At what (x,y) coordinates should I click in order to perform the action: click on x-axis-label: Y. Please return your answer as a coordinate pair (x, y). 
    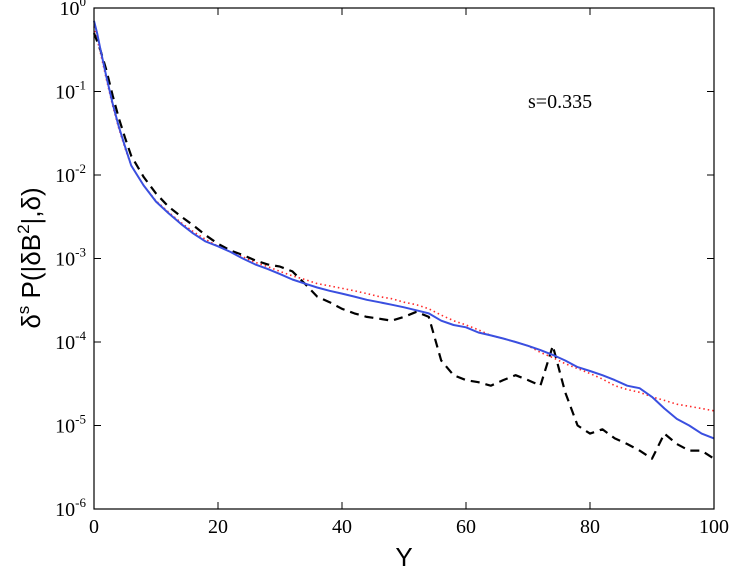
    Looking at the image, I should click on (403, 557).